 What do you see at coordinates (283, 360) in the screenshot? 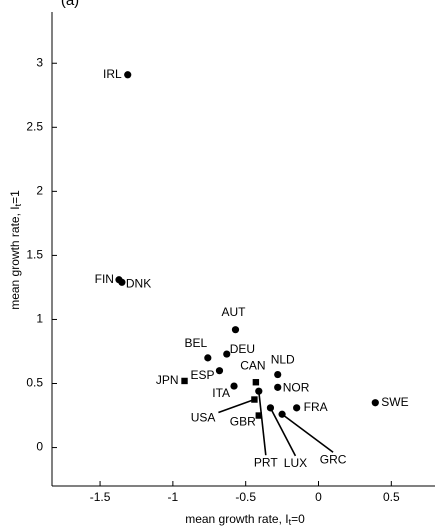
I see `point-label: NLD` at bounding box center [283, 360].